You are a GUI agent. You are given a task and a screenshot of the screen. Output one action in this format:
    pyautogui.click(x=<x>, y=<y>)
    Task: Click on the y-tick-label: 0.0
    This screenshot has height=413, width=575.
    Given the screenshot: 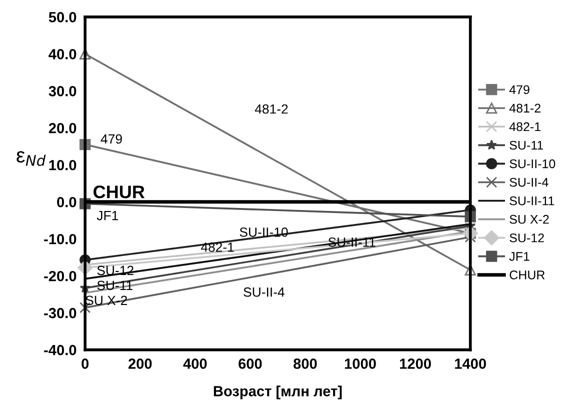 What is the action you would take?
    pyautogui.click(x=66, y=202)
    